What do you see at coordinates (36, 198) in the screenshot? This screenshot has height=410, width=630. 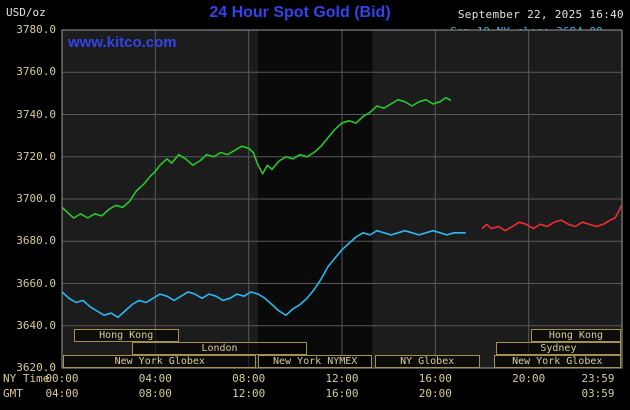 I see `y-tick-label: 3700.0` at bounding box center [36, 198].